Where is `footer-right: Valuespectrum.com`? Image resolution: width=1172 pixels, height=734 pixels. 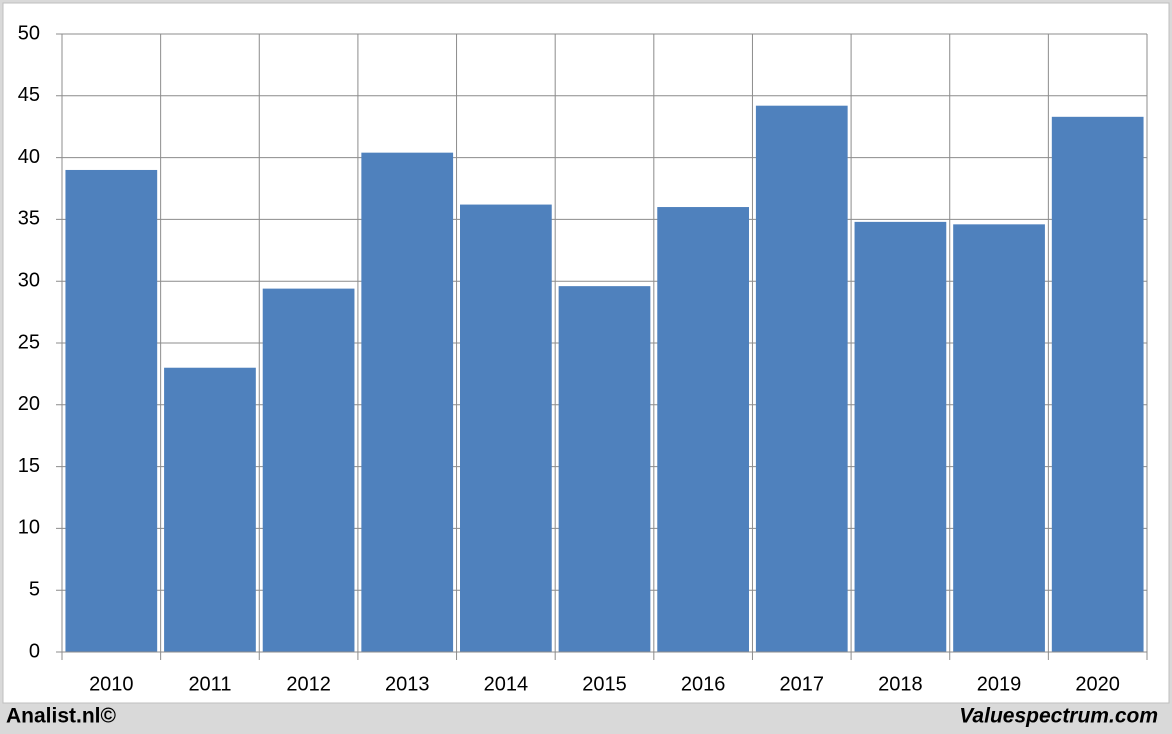
footer-right: Valuespectrum.com is located at coordinates (1058, 716).